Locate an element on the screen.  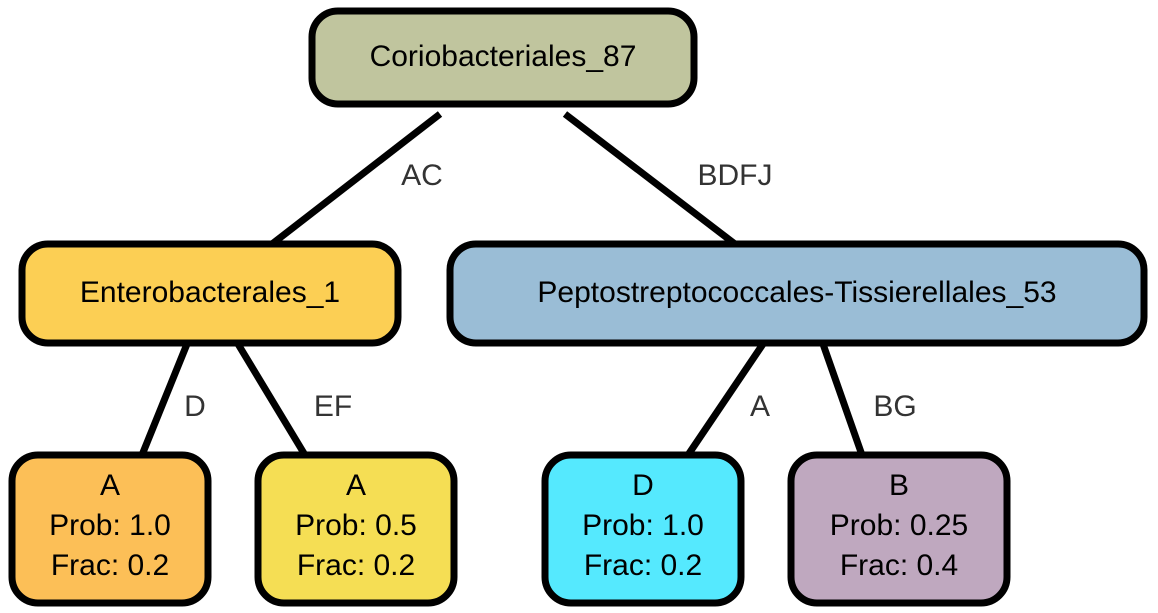
leaf-node-1-title: A is located at coordinates (110, 485).